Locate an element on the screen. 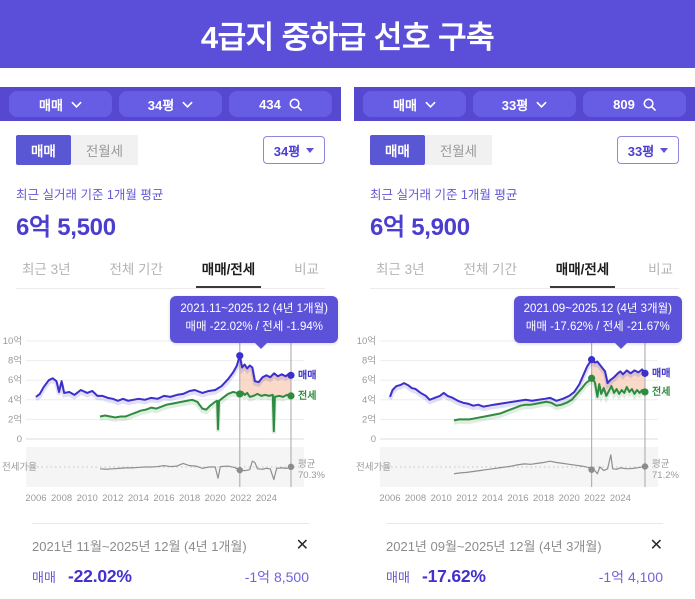  tooltip-period: 2021.11~2025.12 (4년 1개월) is located at coordinates (254, 309).